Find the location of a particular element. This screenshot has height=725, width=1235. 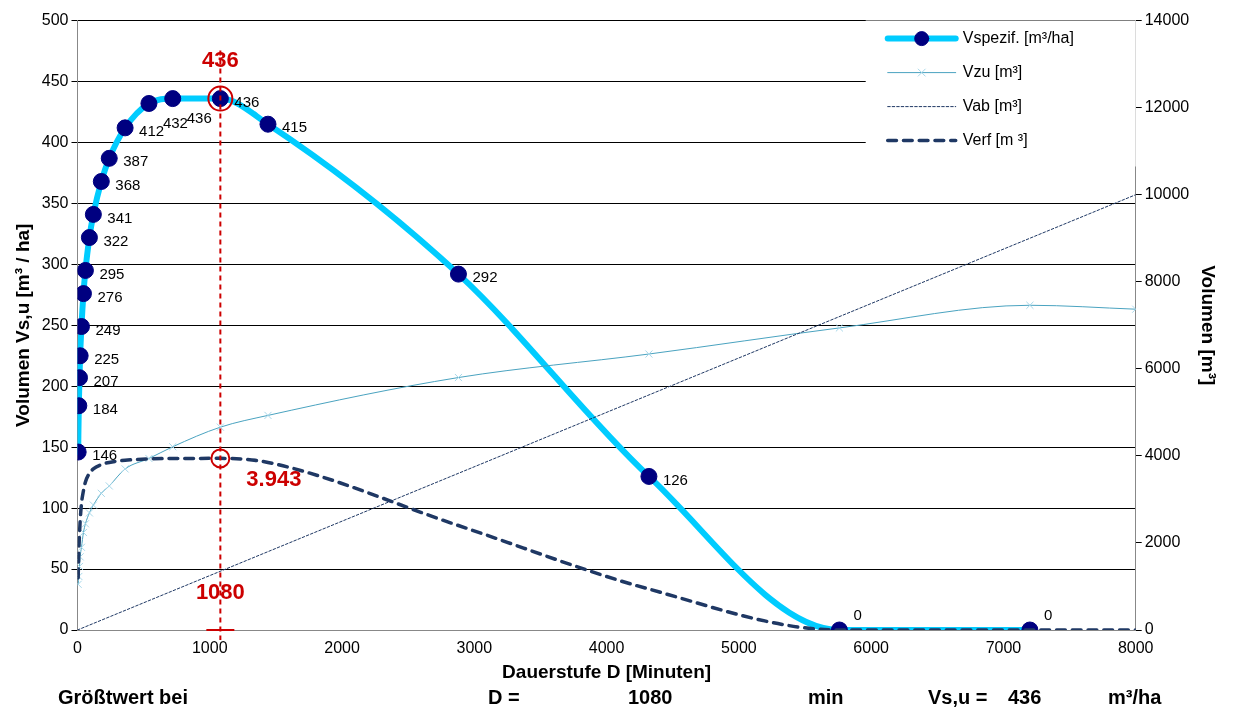

data-label: 415 is located at coordinates (294, 127).